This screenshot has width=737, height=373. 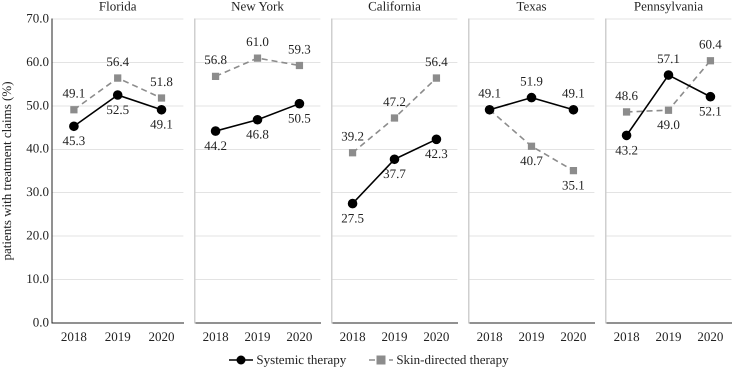 I want to click on data-label: 61.0, so click(x=257, y=42).